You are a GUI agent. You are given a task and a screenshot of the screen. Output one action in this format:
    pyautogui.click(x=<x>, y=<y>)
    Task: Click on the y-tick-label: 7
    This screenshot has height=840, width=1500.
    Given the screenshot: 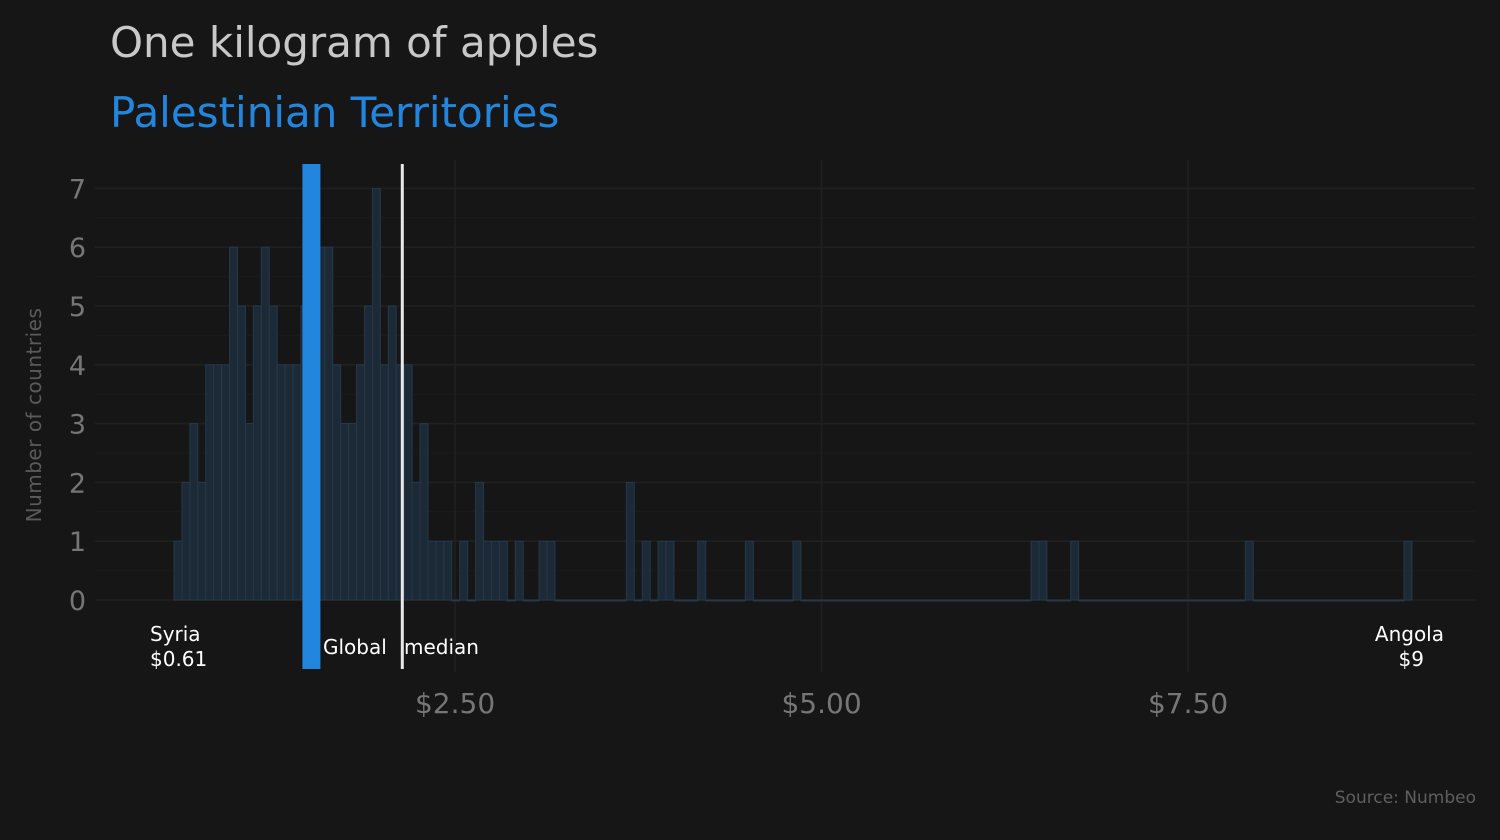 What is the action you would take?
    pyautogui.click(x=77, y=189)
    